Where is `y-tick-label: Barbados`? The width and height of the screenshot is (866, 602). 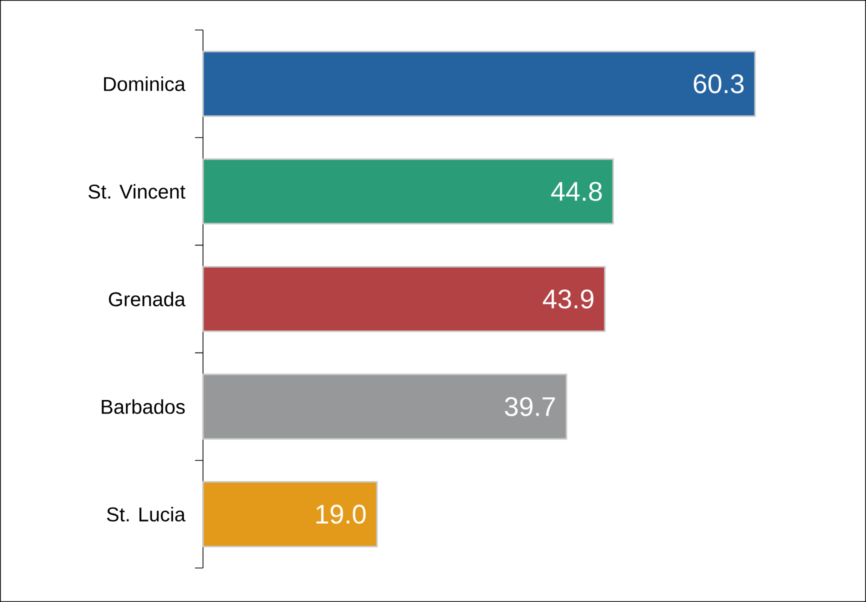
y-tick-label: Barbados is located at coordinates (143, 406).